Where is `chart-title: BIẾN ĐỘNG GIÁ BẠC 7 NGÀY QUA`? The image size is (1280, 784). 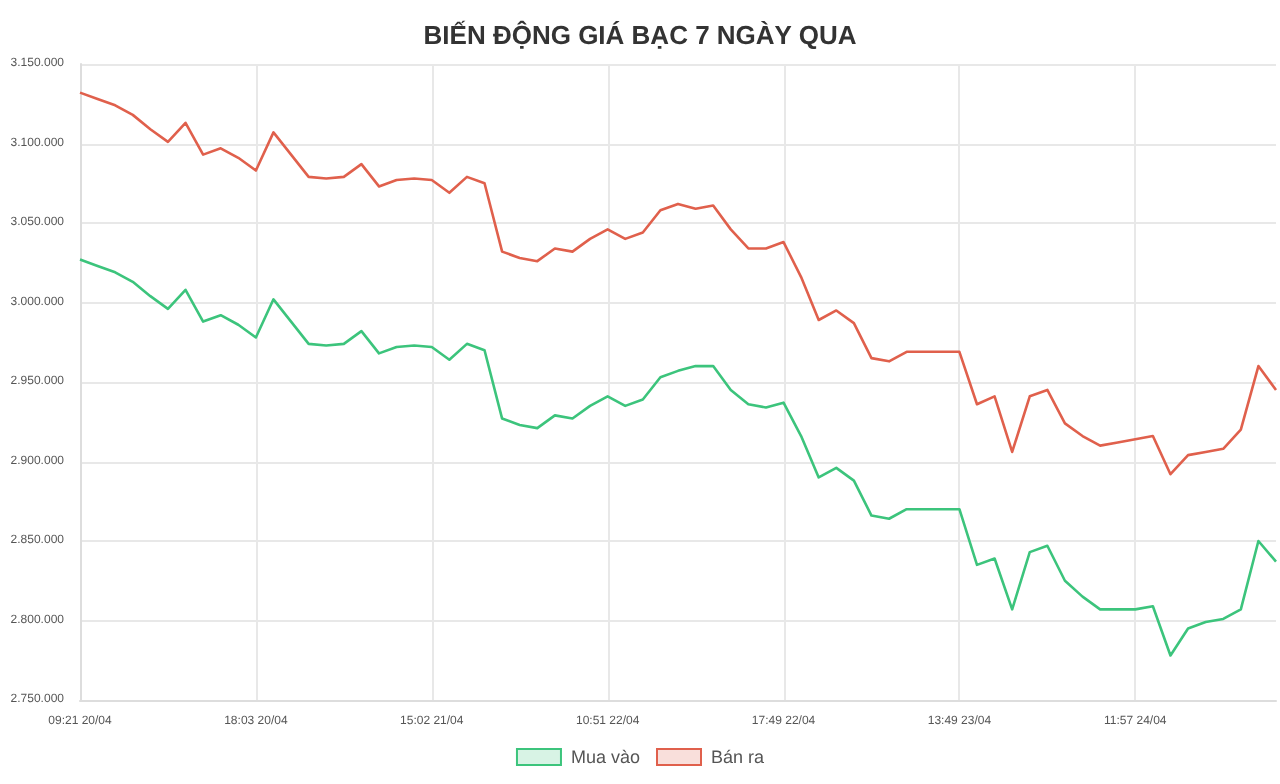
chart-title: BIẾN ĐỘNG GIÁ BẠC 7 NGÀY QUA is located at coordinates (640, 35).